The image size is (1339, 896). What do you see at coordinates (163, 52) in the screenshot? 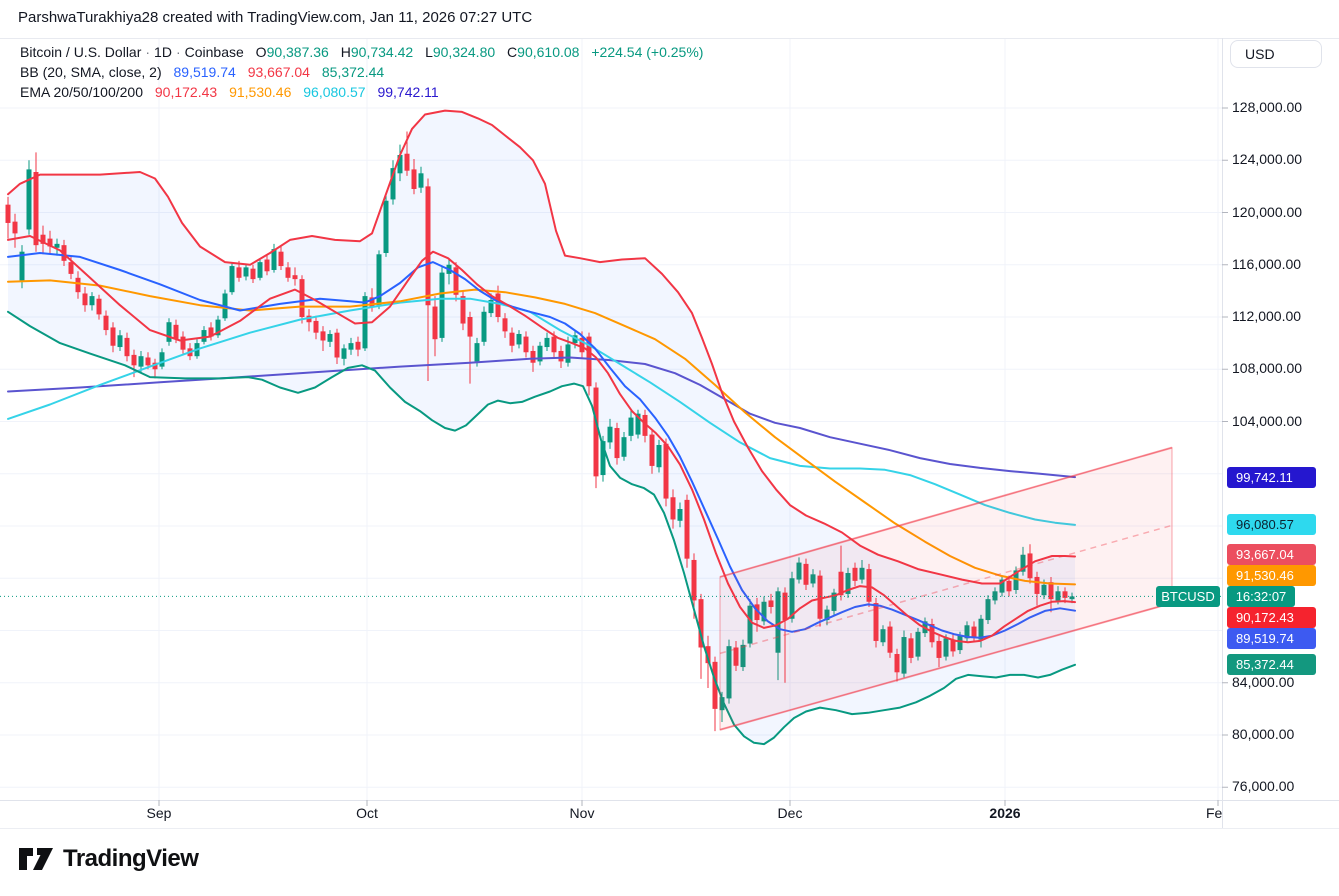
I see `interval: 1D` at bounding box center [163, 52].